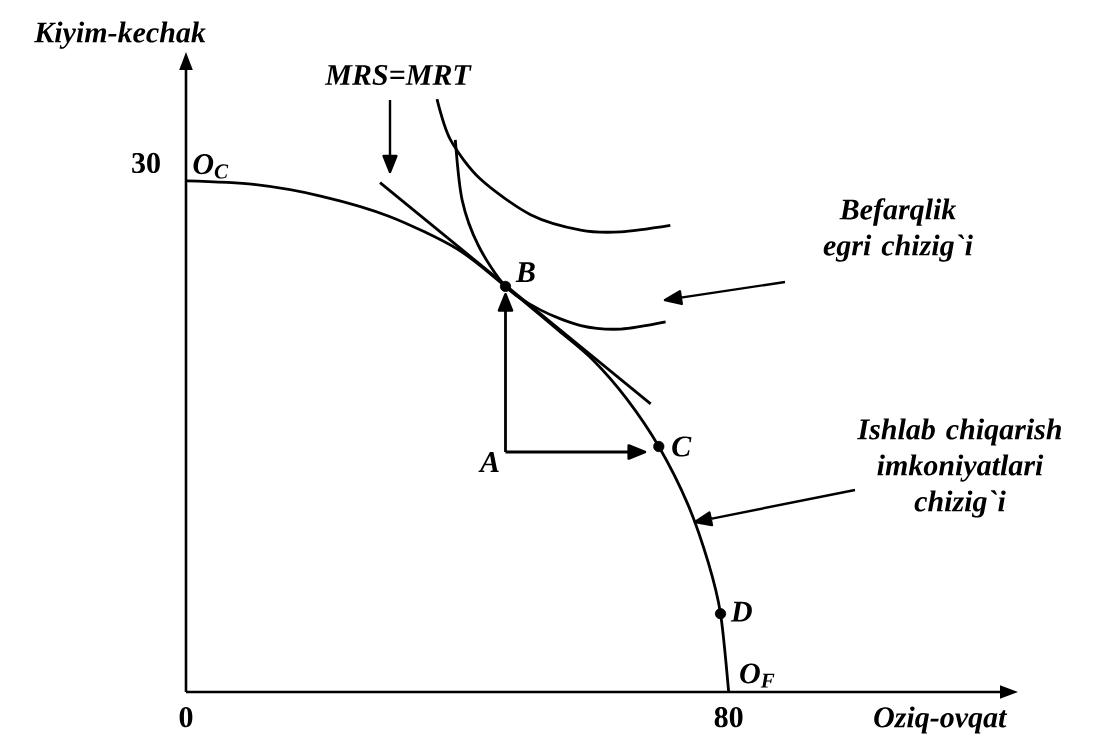 The height and width of the screenshot is (744, 1110). Describe the element at coordinates (146, 163) in the screenshot. I see `text: 30` at that location.